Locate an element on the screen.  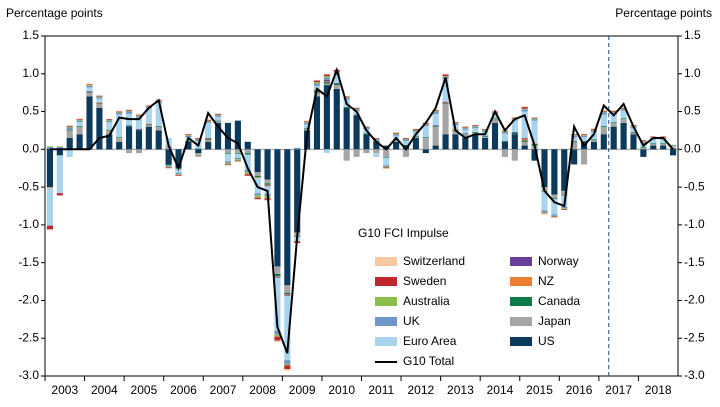
y-tick-label: 0.5 is located at coordinates (30, 111).